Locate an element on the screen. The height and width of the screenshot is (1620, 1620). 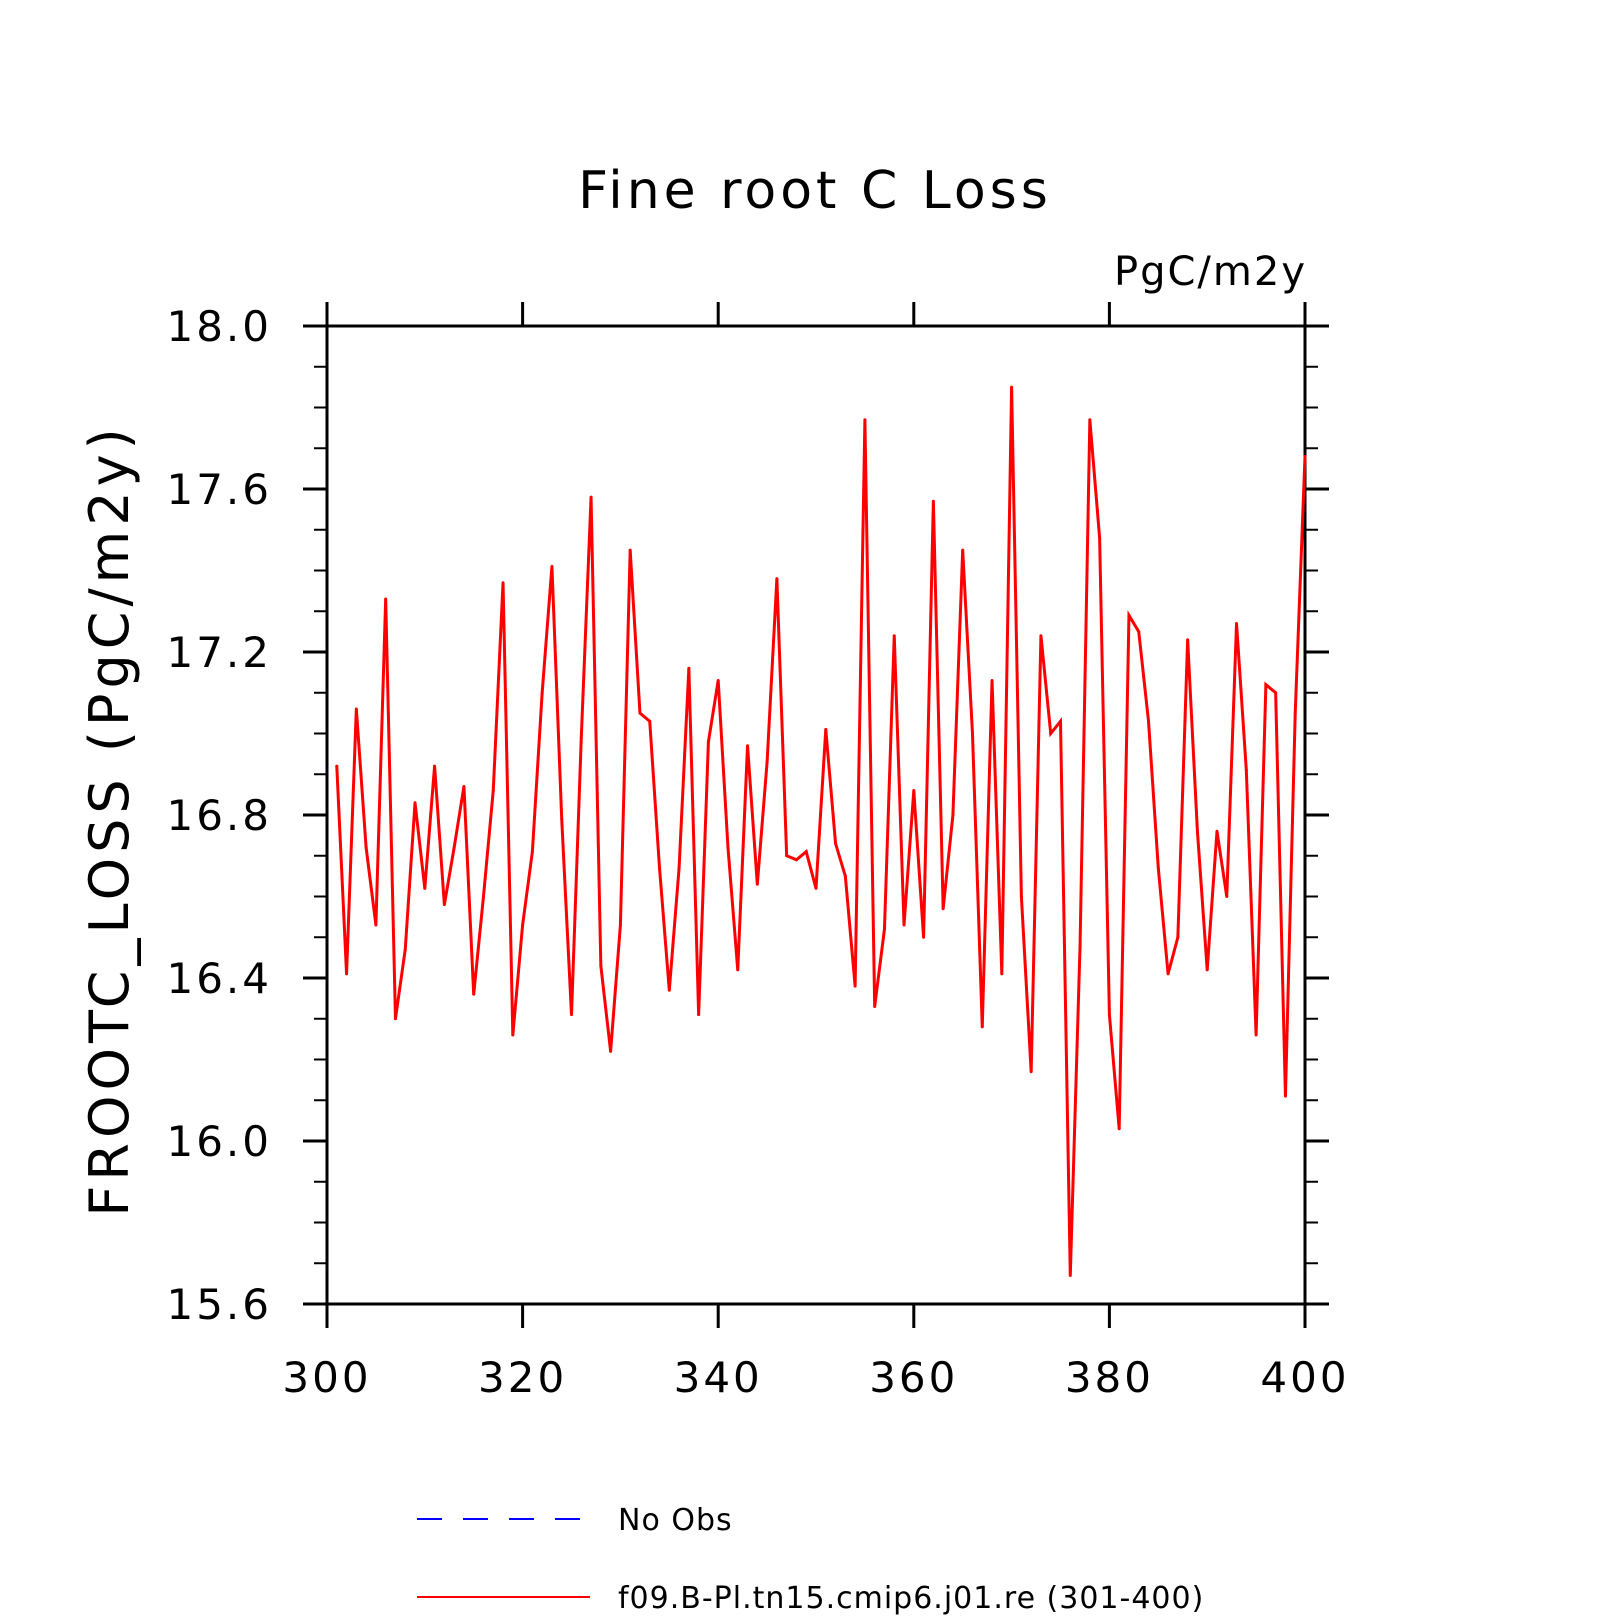
y-tick-label: 16.0 is located at coordinates (219, 1141).